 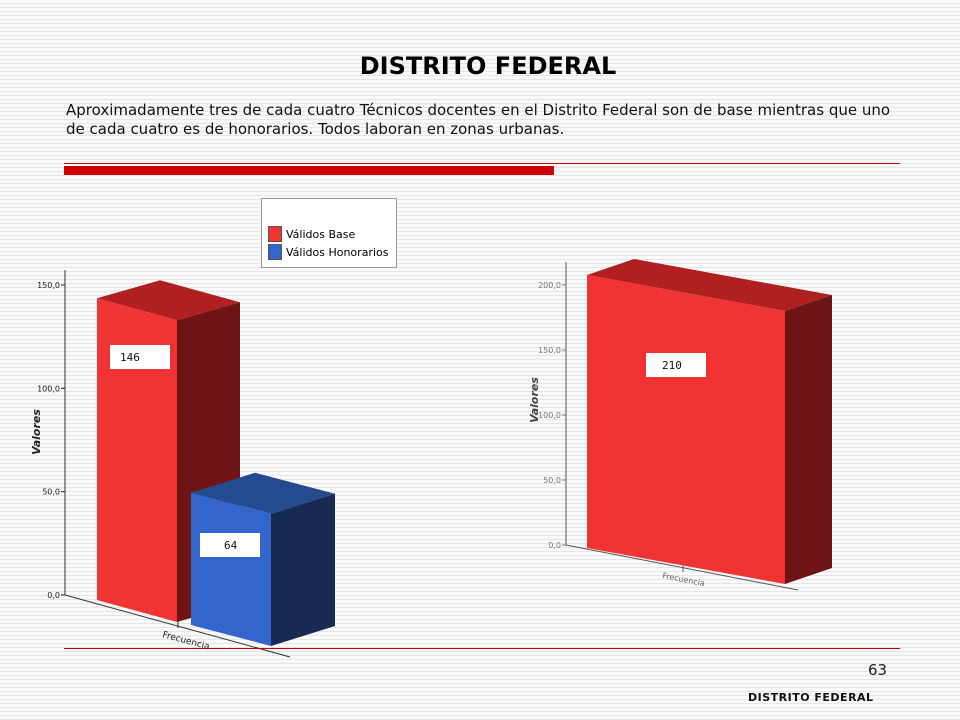 What do you see at coordinates (275, 252) in the screenshot?
I see `legend-swatch-honorarios` at bounding box center [275, 252].